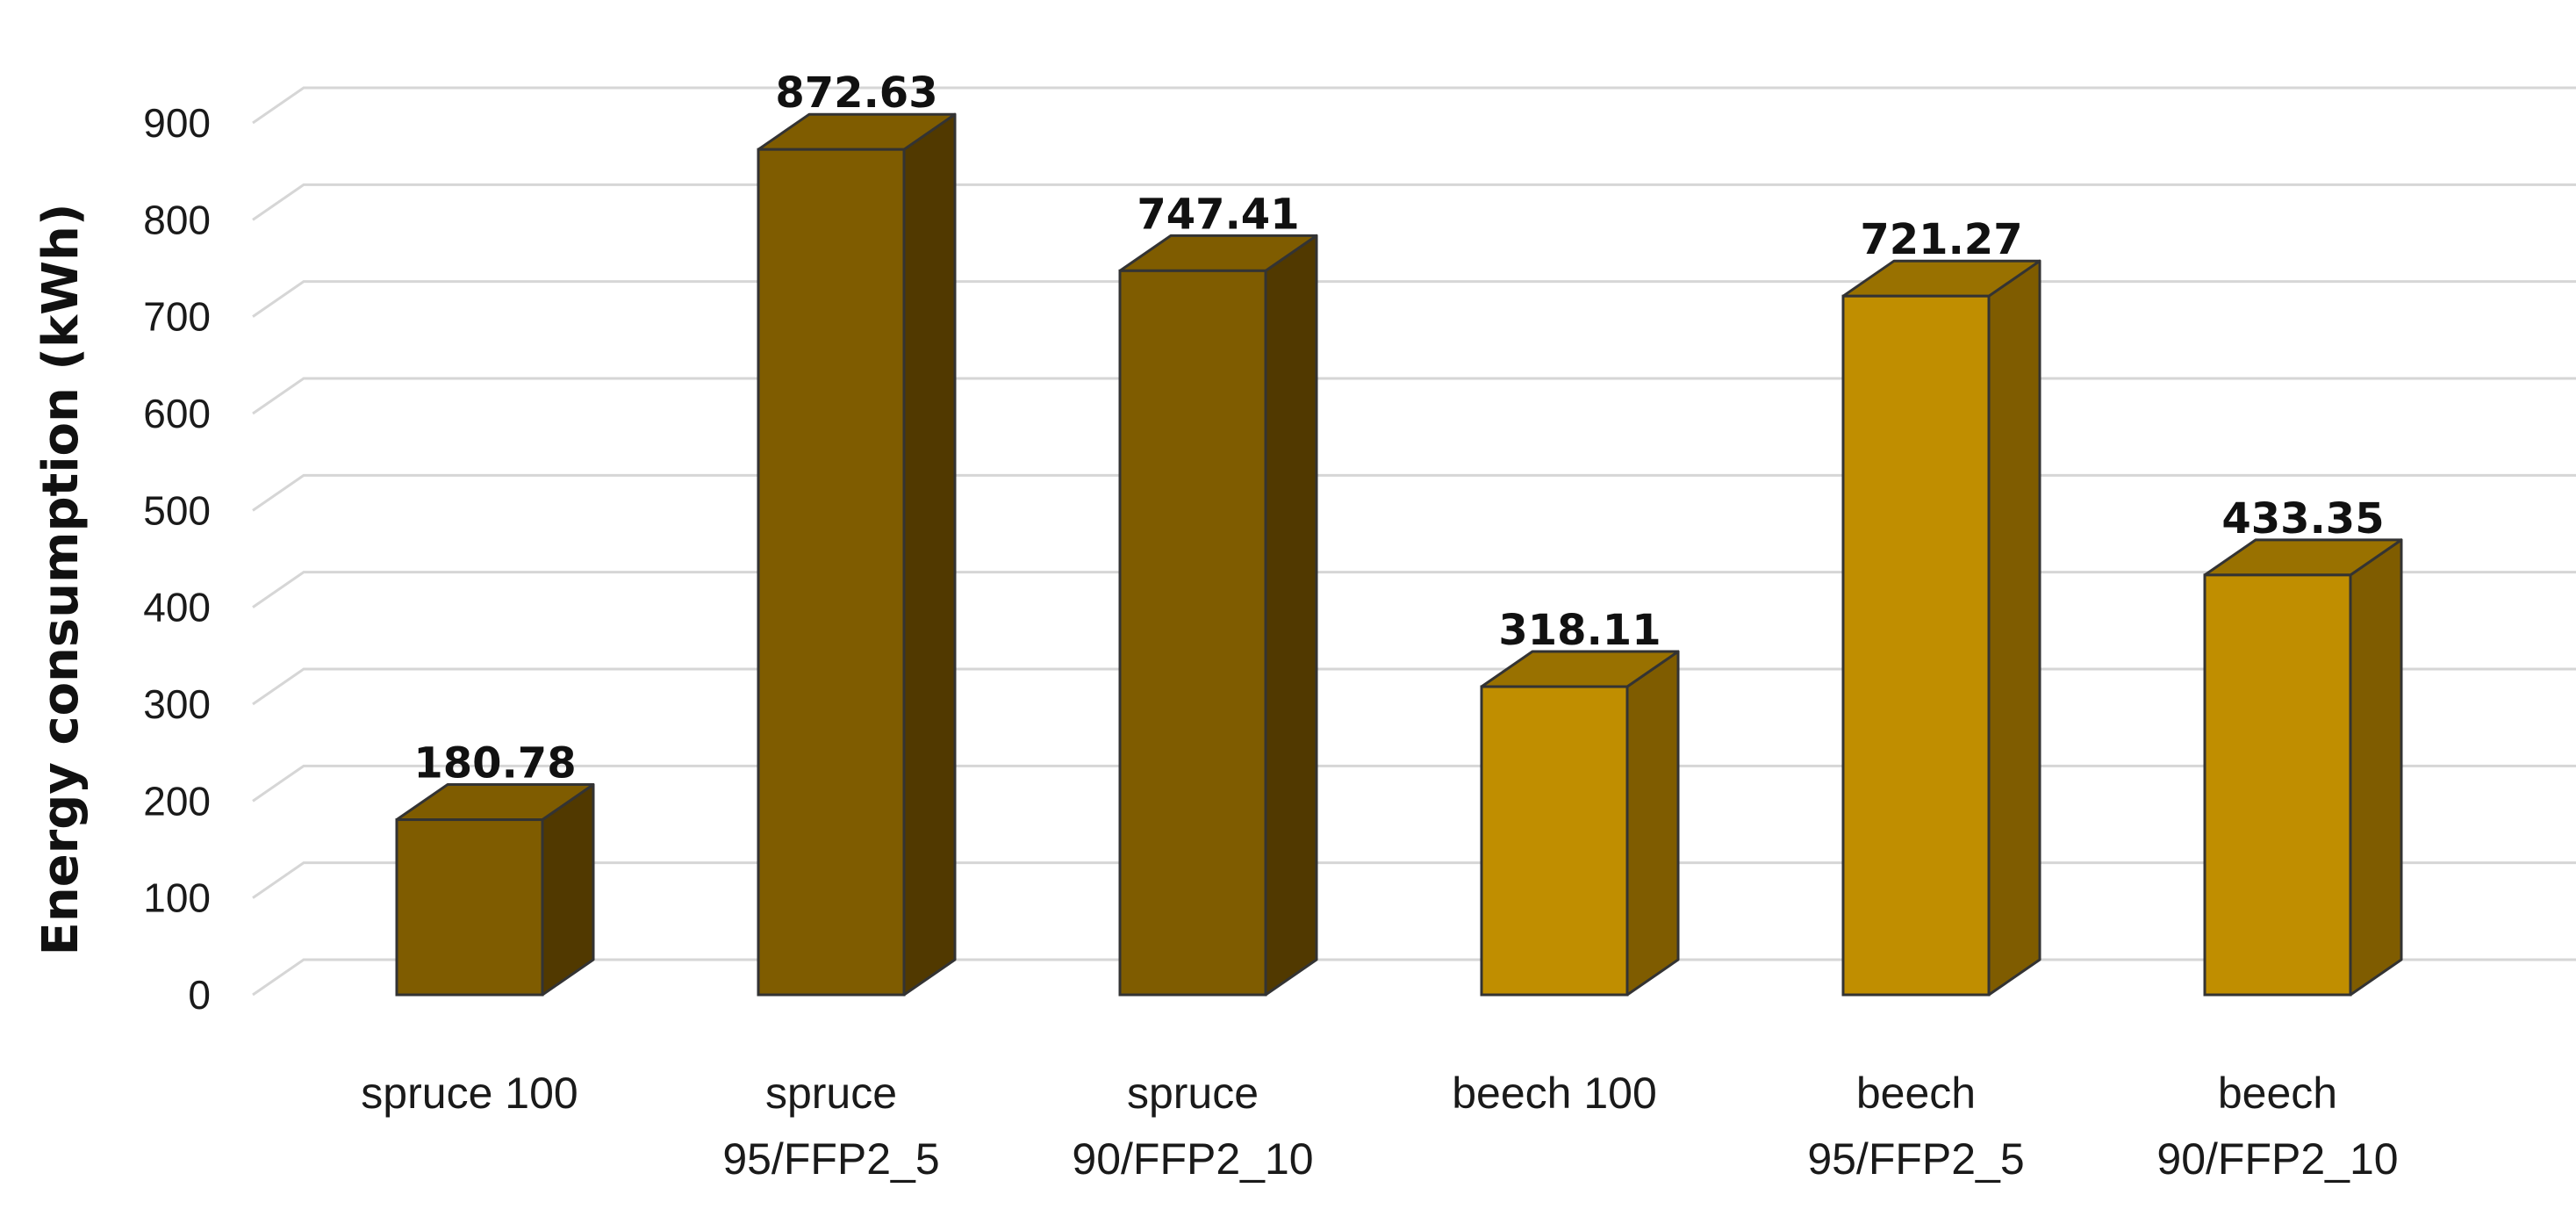 This screenshot has width=2576, height=1231. What do you see at coordinates (177, 317) in the screenshot?
I see `y-tick-label: 700` at bounding box center [177, 317].